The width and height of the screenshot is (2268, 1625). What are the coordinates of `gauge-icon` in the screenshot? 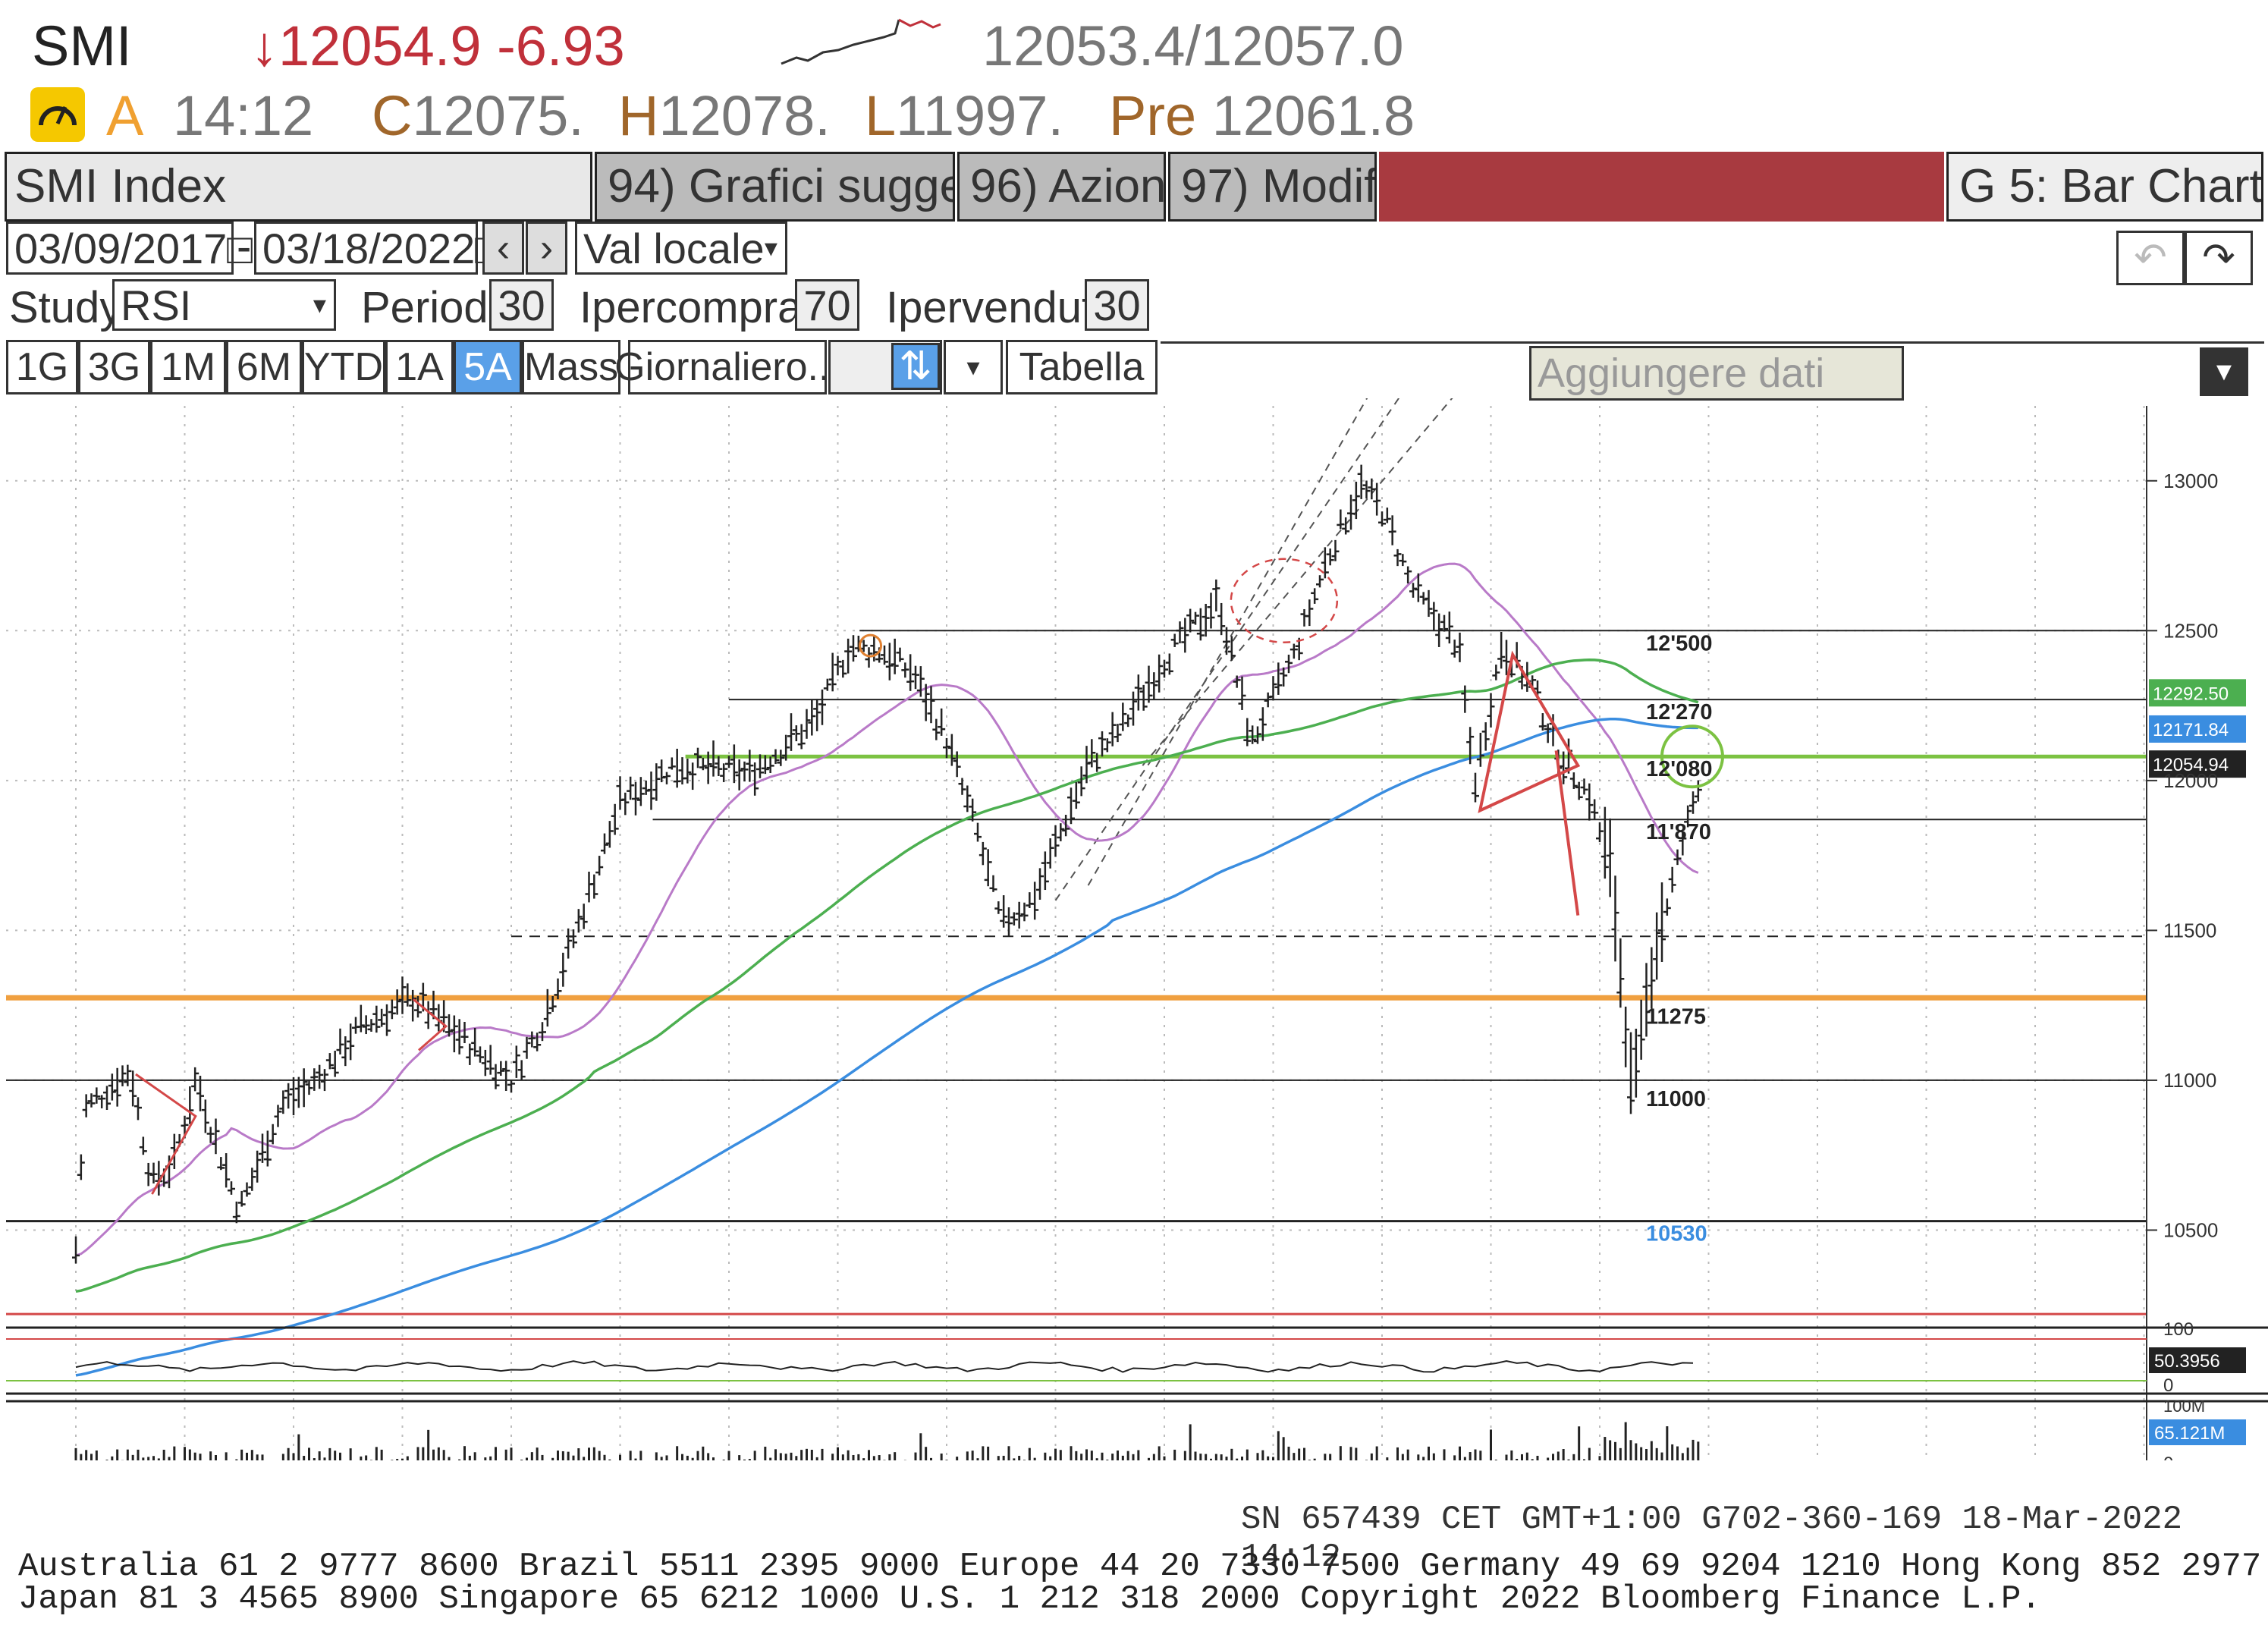 It's located at (57, 114).